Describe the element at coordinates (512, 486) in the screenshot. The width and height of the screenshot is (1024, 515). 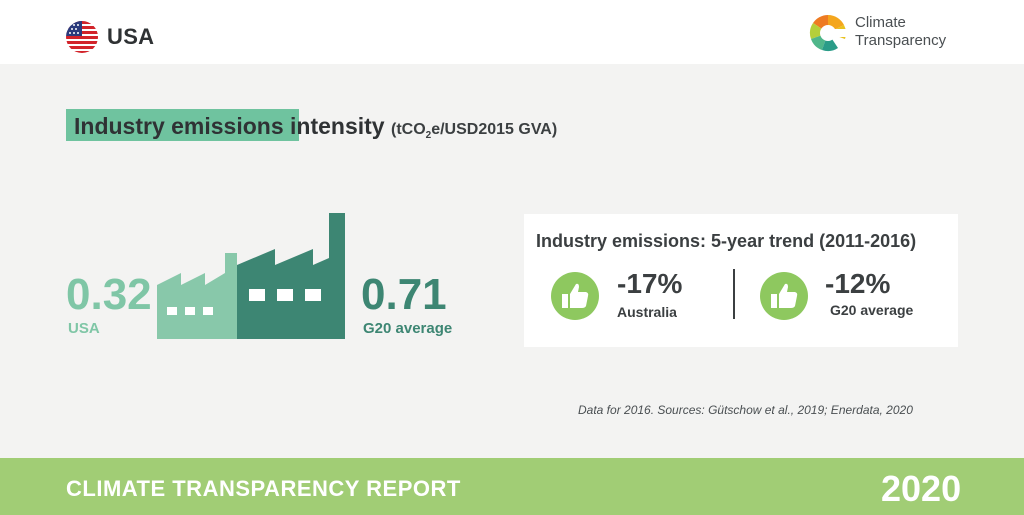
I see `footer-bar: CLIMATE TRANSPARENCY REPORT 2020` at that location.